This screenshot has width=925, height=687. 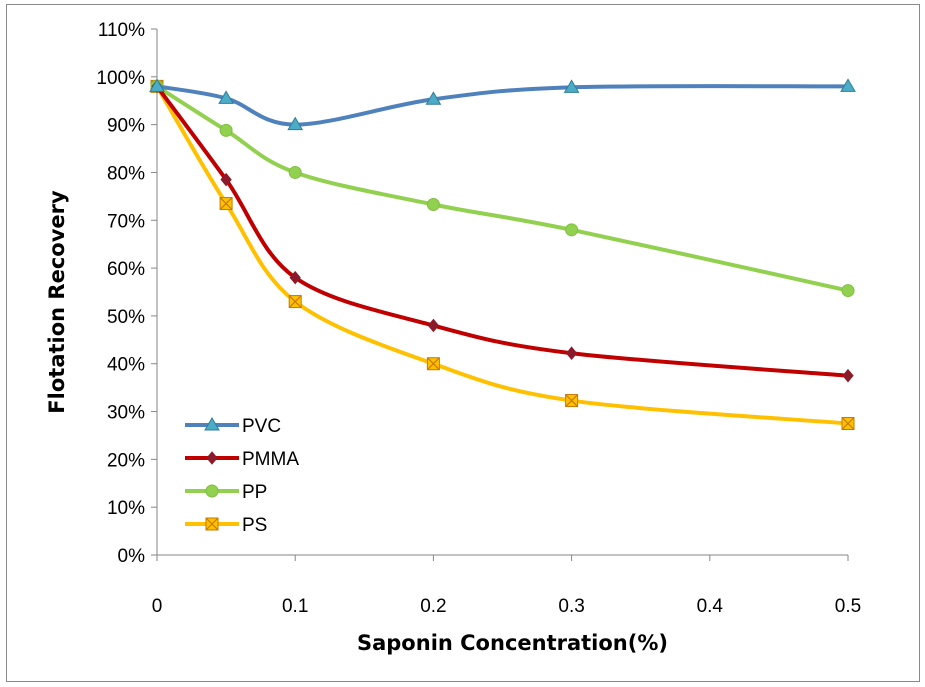 I want to click on series-line-pvc, so click(x=502, y=105).